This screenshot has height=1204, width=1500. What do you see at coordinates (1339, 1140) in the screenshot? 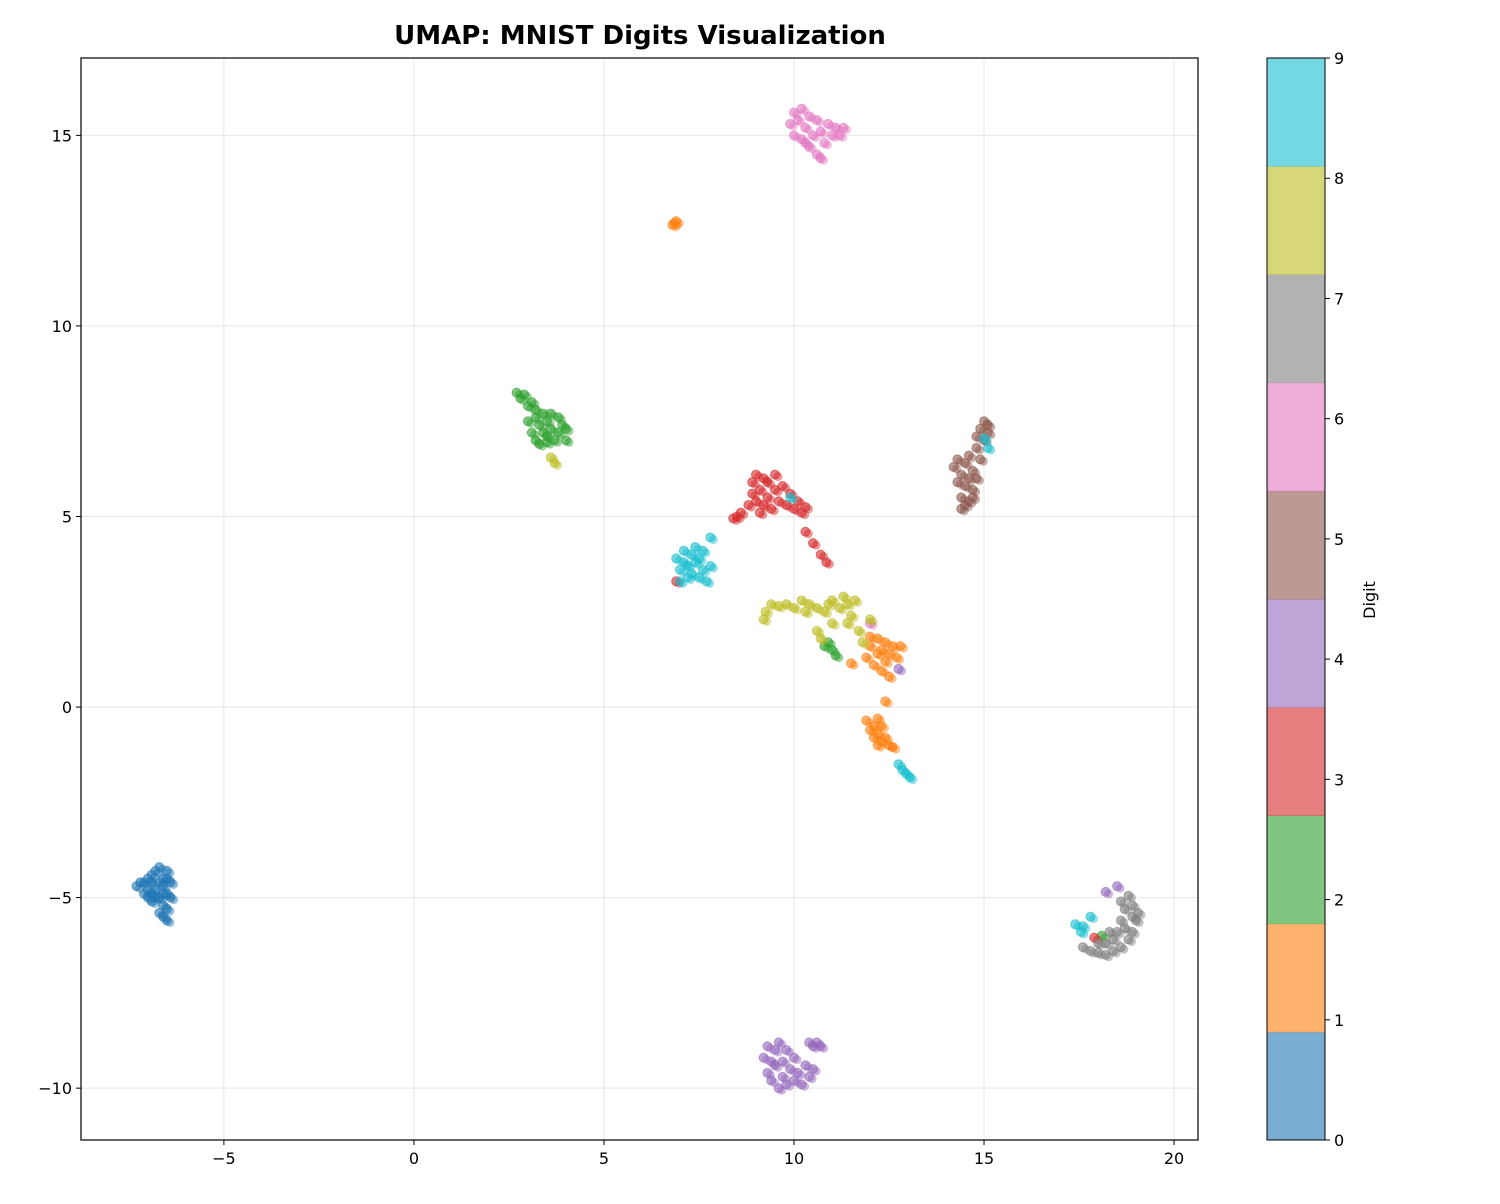
I see `colorbar-tick-label: 0` at bounding box center [1339, 1140].